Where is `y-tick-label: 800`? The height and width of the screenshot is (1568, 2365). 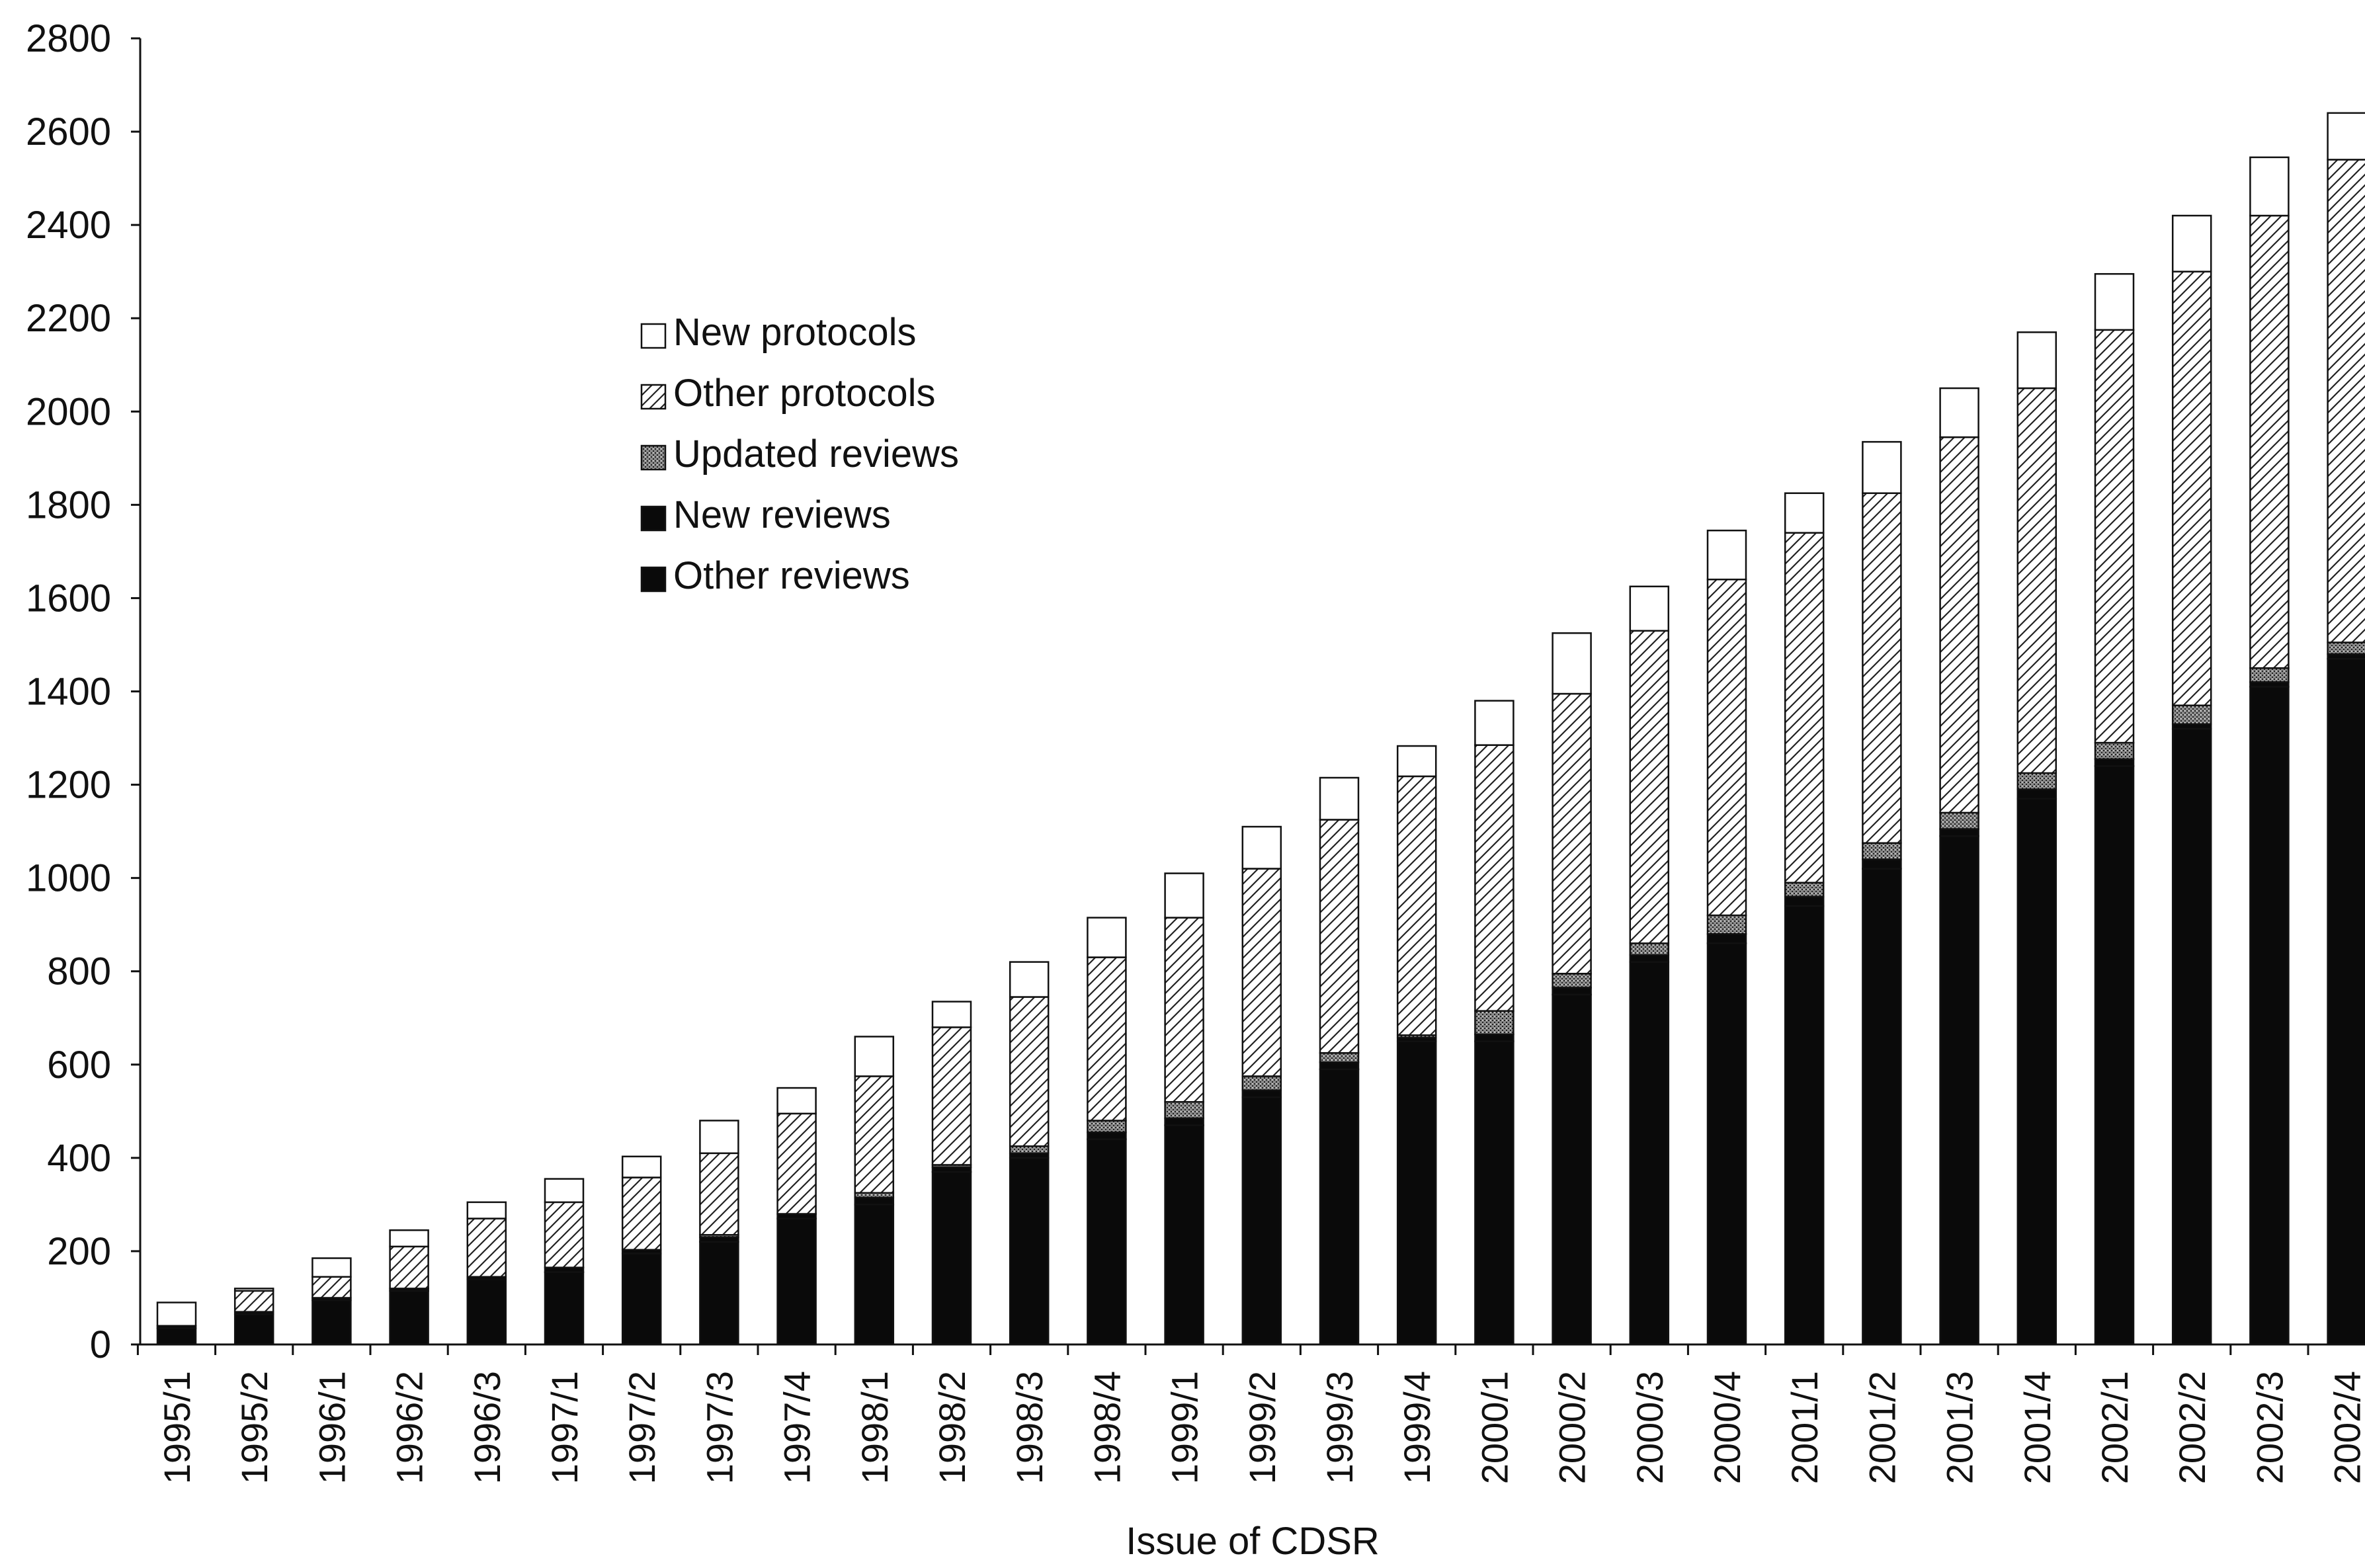 y-tick-label: 800 is located at coordinates (79, 971).